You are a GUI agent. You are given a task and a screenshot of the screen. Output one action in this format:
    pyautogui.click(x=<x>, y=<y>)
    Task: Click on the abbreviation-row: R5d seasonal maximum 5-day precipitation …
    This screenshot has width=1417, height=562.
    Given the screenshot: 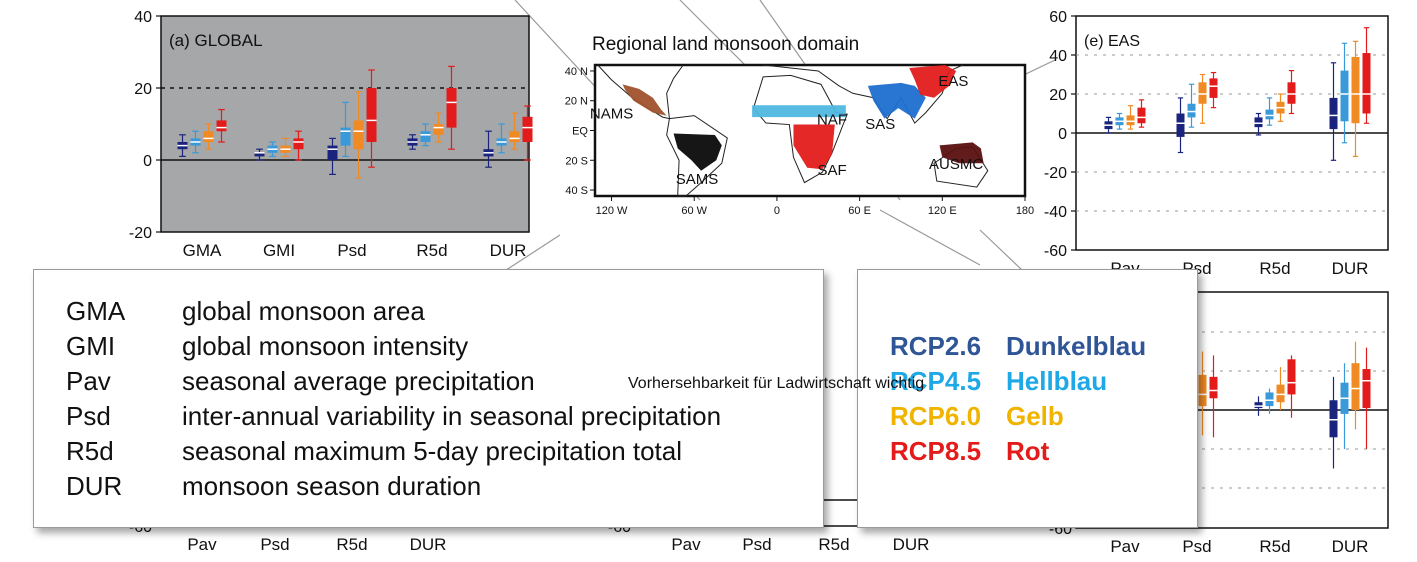 What is the action you would take?
    pyautogui.click(x=374, y=451)
    